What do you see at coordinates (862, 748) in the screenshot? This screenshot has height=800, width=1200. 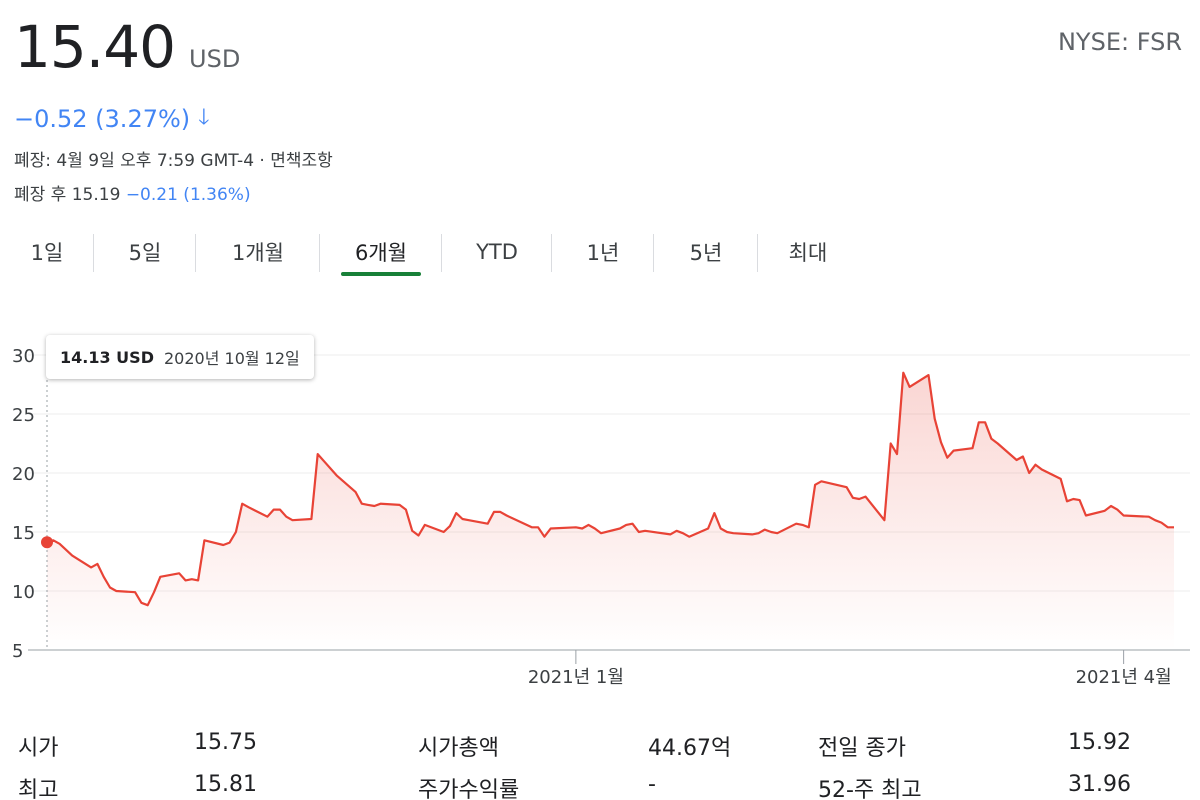 I see `stat-label-prev-close: 전일 종가` at bounding box center [862, 748].